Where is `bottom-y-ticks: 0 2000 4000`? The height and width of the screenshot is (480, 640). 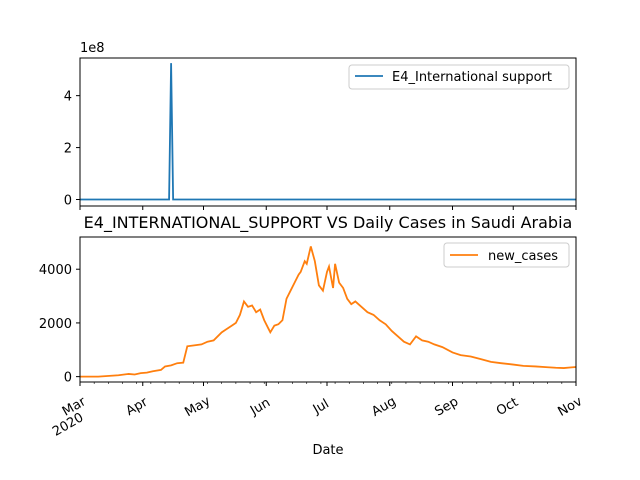
bottom-y-ticks: 0 2000 4000 is located at coordinates (59, 324).